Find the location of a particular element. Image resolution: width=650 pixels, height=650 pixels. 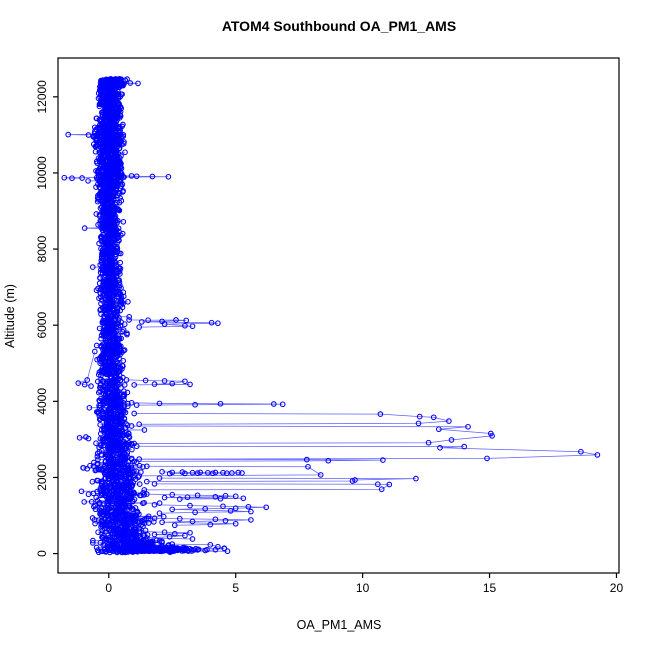

y-tick-label: 10000 is located at coordinates (42, 173).